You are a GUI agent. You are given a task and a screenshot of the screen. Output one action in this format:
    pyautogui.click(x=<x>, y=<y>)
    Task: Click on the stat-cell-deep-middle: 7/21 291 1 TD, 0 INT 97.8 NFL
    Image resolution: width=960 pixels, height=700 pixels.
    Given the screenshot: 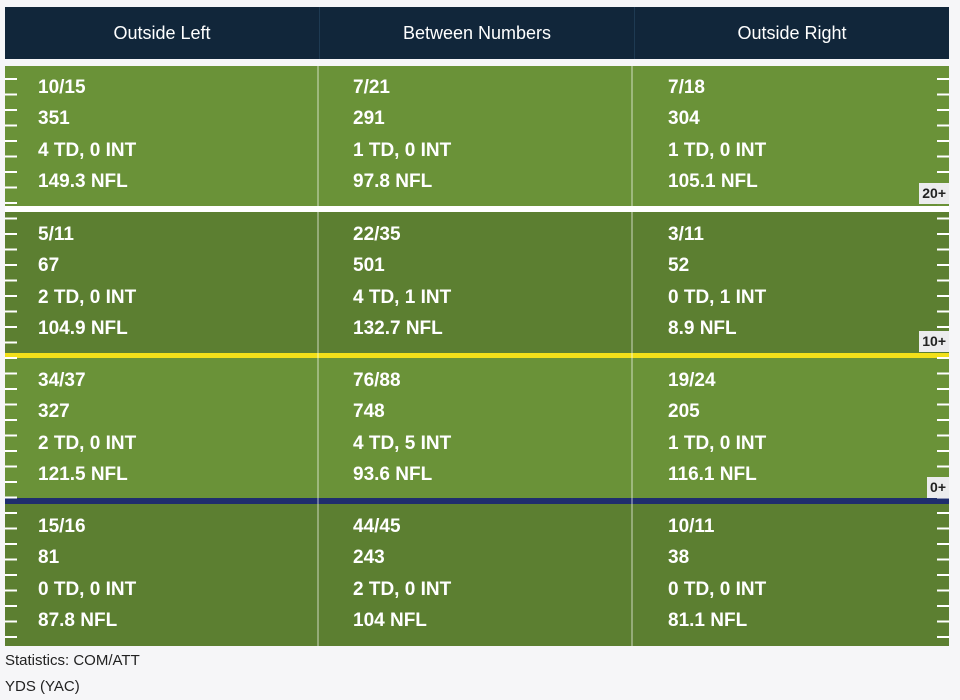 What is the action you would take?
    pyautogui.click(x=402, y=135)
    